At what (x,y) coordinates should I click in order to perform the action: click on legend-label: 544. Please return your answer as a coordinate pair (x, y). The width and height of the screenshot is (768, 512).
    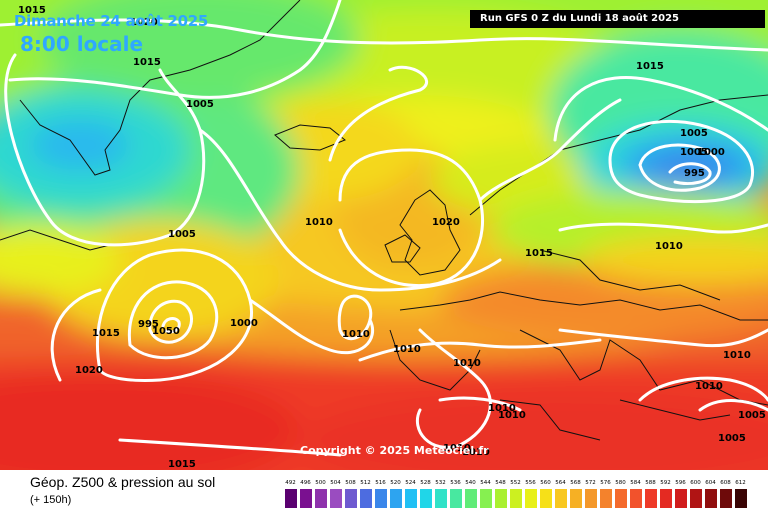
    Looking at the image, I should click on (485, 483).